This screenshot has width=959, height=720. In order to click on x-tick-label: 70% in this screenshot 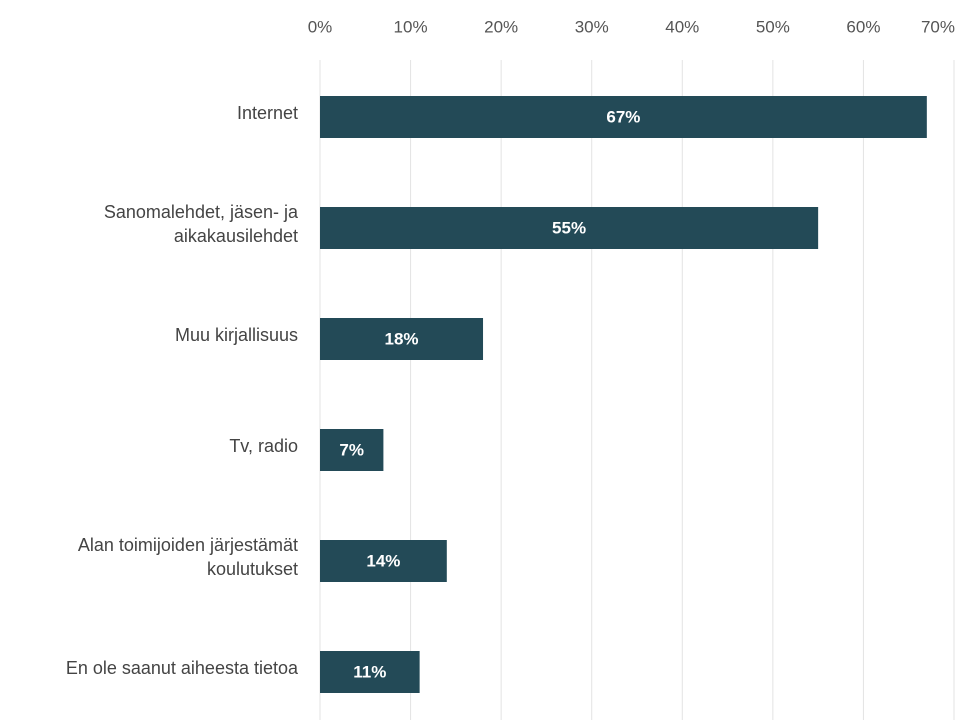, I will do `click(938, 26)`.